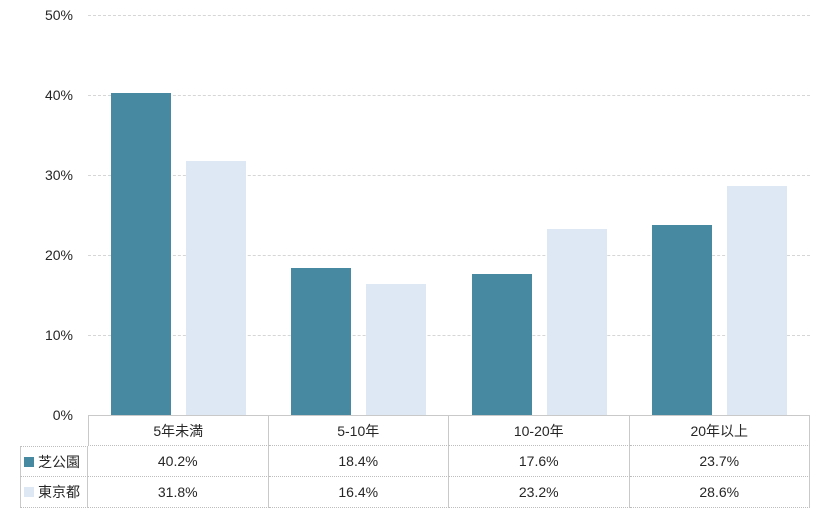  What do you see at coordinates (58, 335) in the screenshot?
I see `y-axis-tick-label: 10%` at bounding box center [58, 335].